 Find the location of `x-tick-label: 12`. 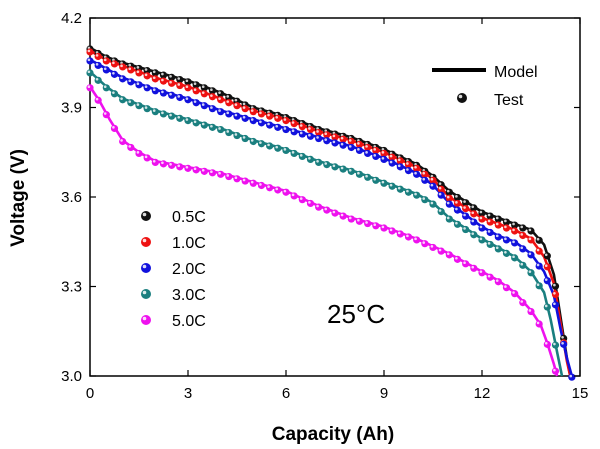

x-tick-label: 12 is located at coordinates (482, 393).